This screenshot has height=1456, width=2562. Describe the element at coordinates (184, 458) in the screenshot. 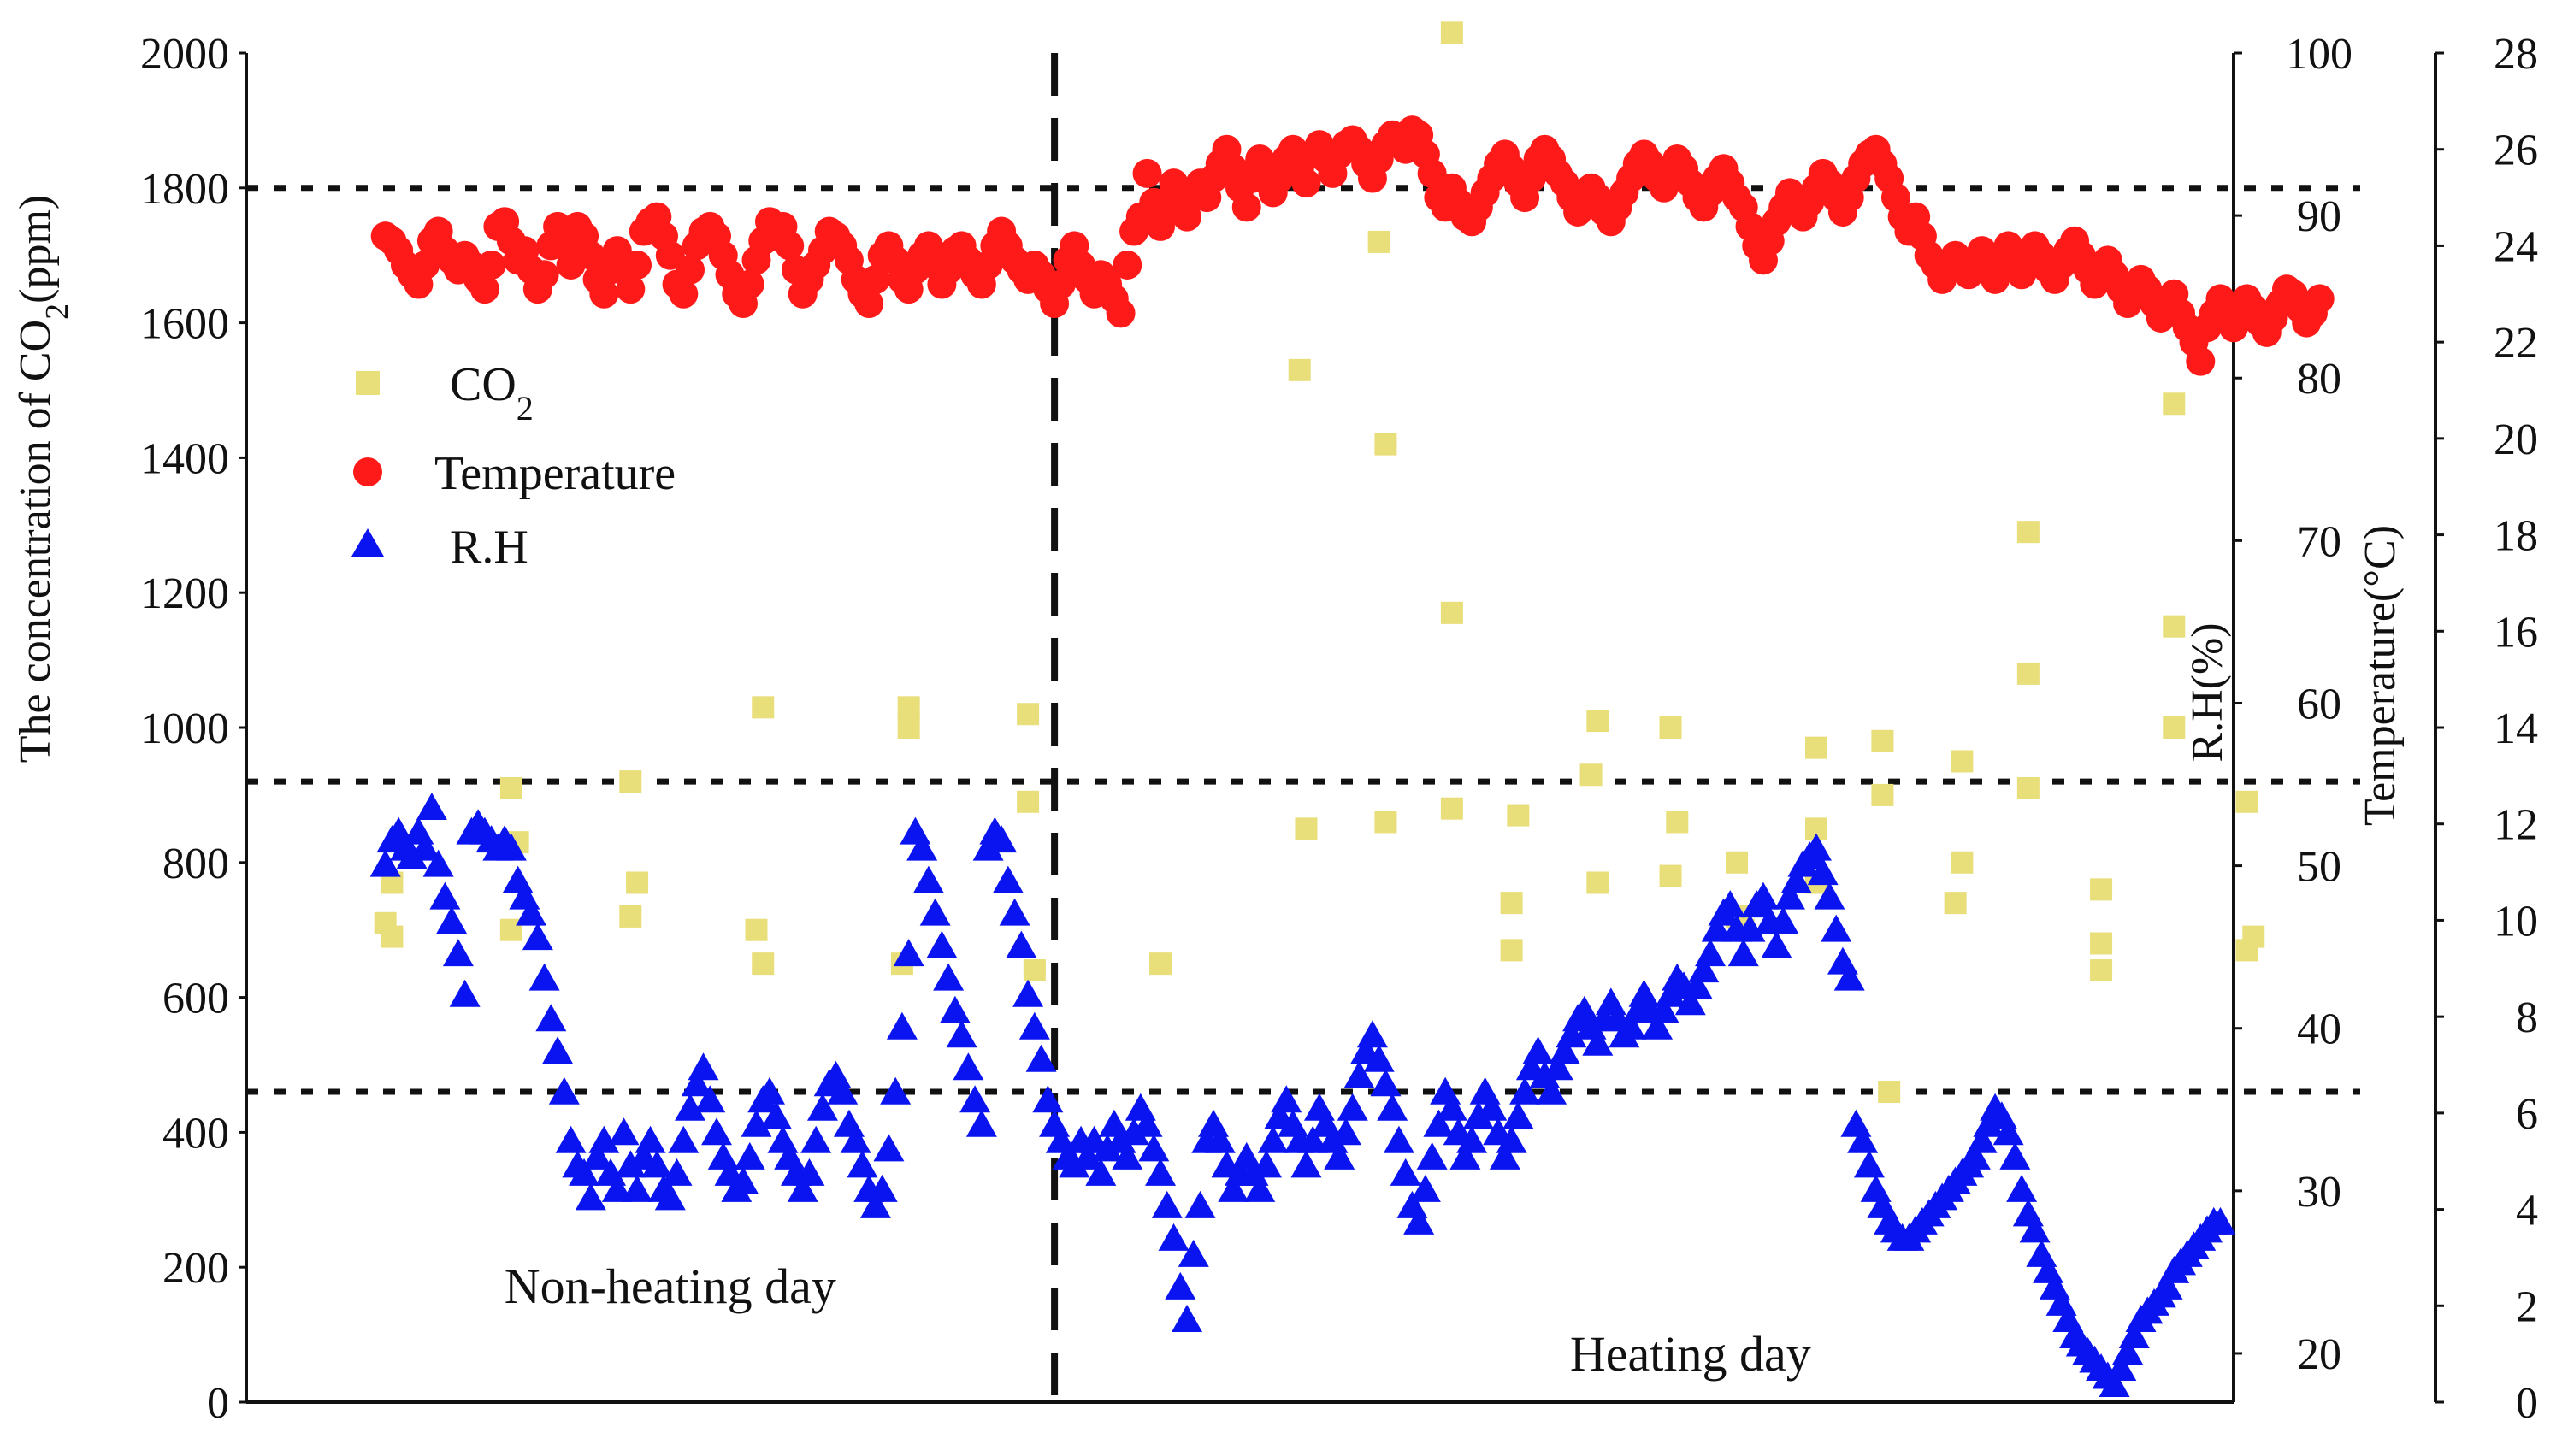

I see `co2-tick-label: 1400` at that location.